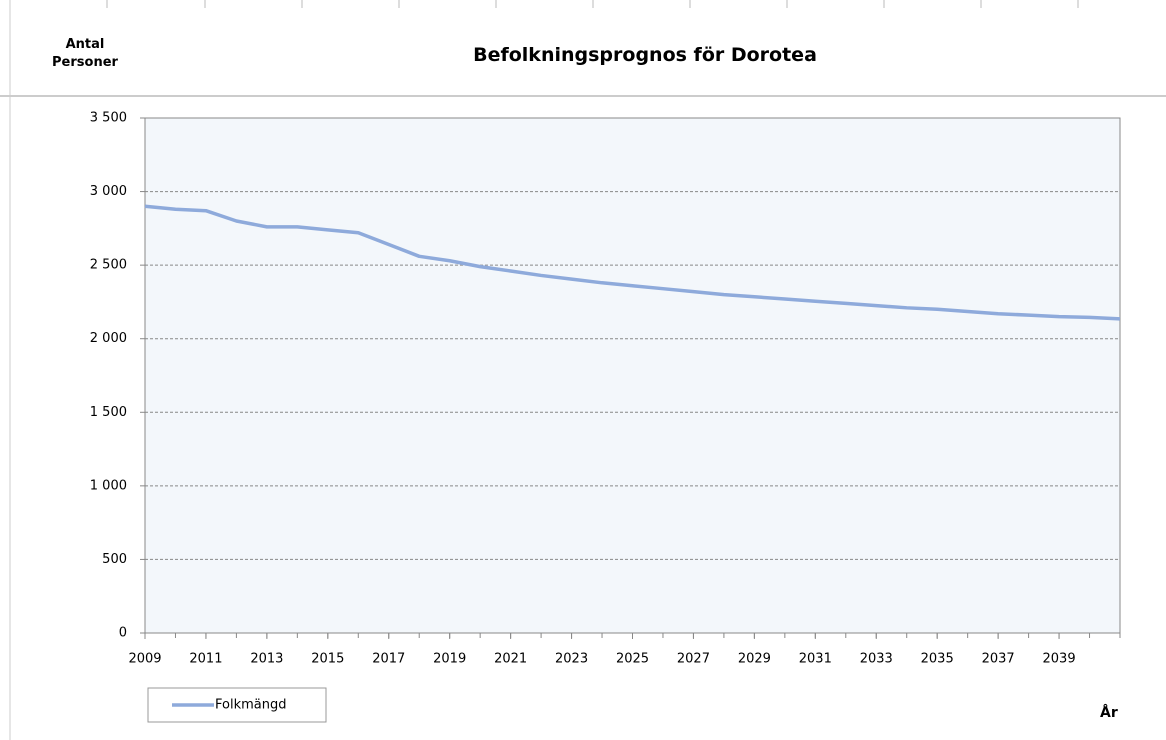 The height and width of the screenshot is (740, 1166). Describe the element at coordinates (754, 659) in the screenshot. I see `x-tick-label: 2029` at that location.